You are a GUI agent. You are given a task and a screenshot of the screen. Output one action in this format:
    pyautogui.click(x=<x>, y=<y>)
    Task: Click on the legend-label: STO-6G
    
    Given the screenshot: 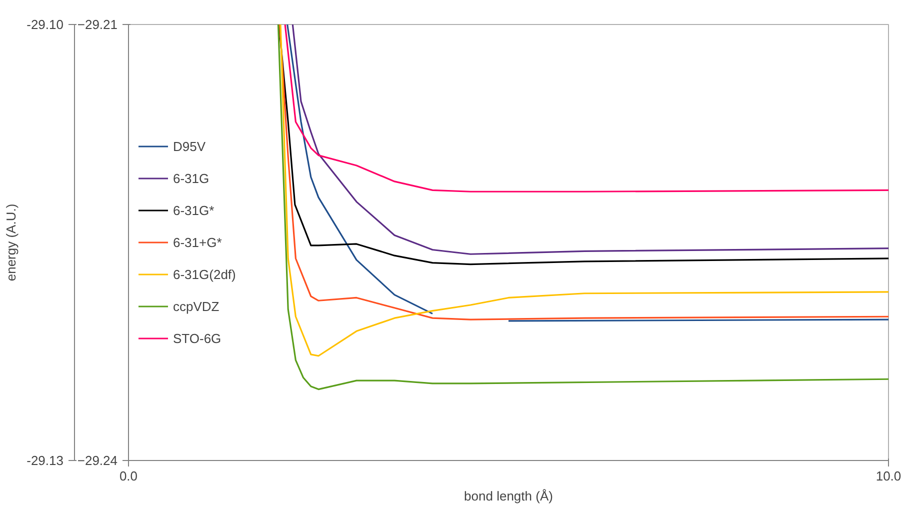 What is the action you would take?
    pyautogui.click(x=197, y=338)
    